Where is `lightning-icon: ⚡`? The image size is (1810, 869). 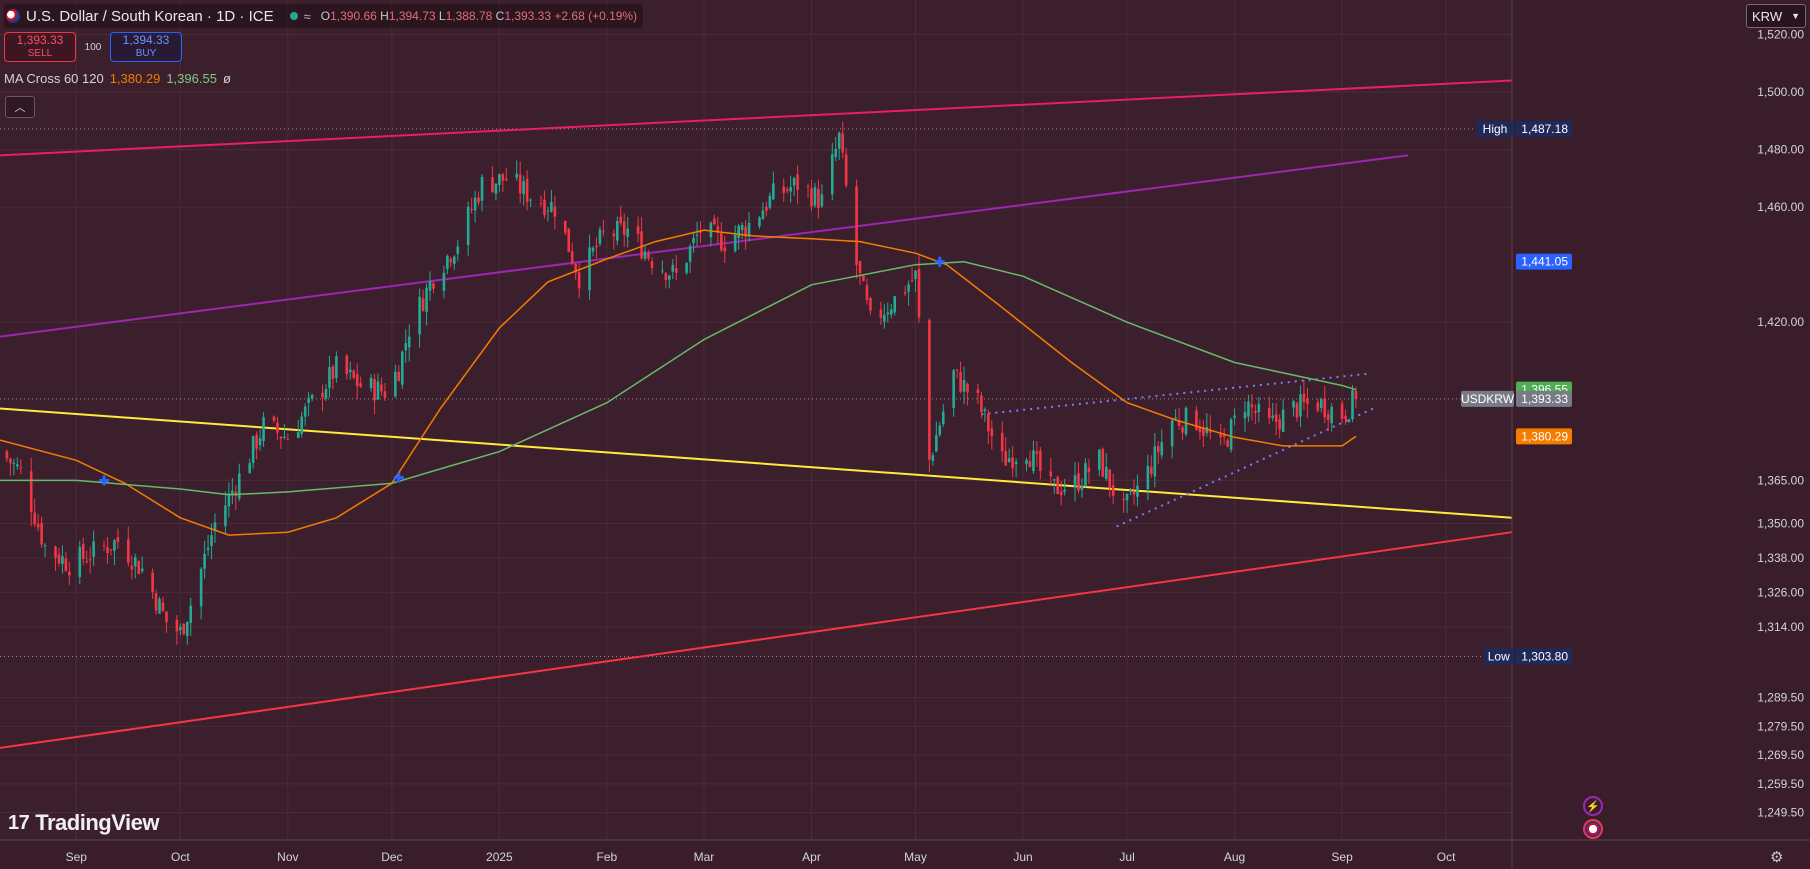 lightning-icon: ⚡ is located at coordinates (1593, 806).